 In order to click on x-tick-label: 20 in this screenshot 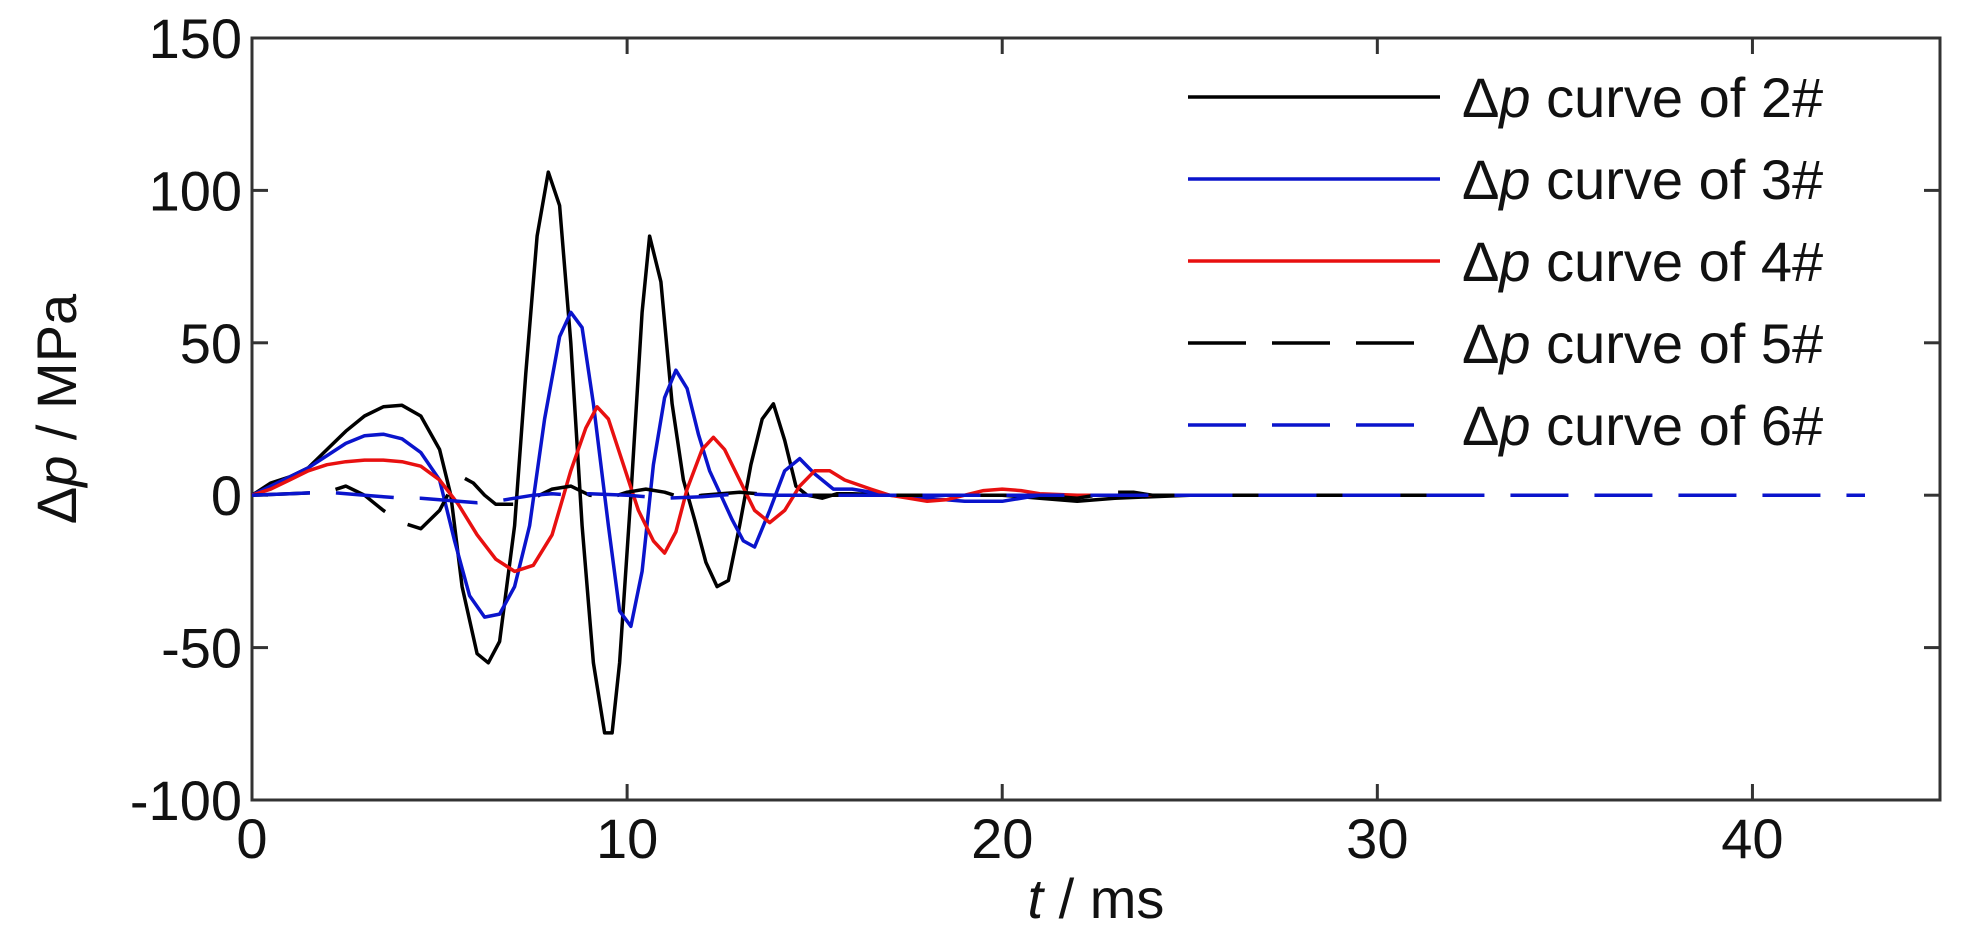, I will do `click(1002, 838)`.